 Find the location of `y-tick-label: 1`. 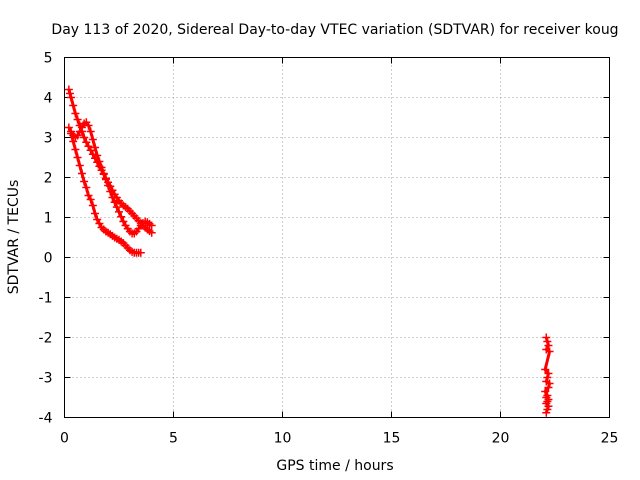

y-tick-label: 1 is located at coordinates (48, 219).